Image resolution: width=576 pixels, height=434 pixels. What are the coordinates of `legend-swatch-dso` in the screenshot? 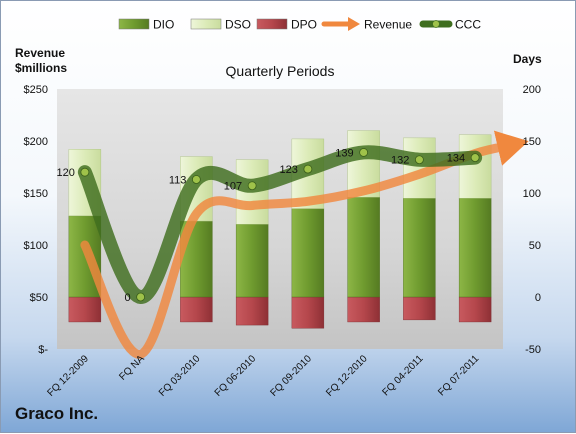 It's located at (206, 24).